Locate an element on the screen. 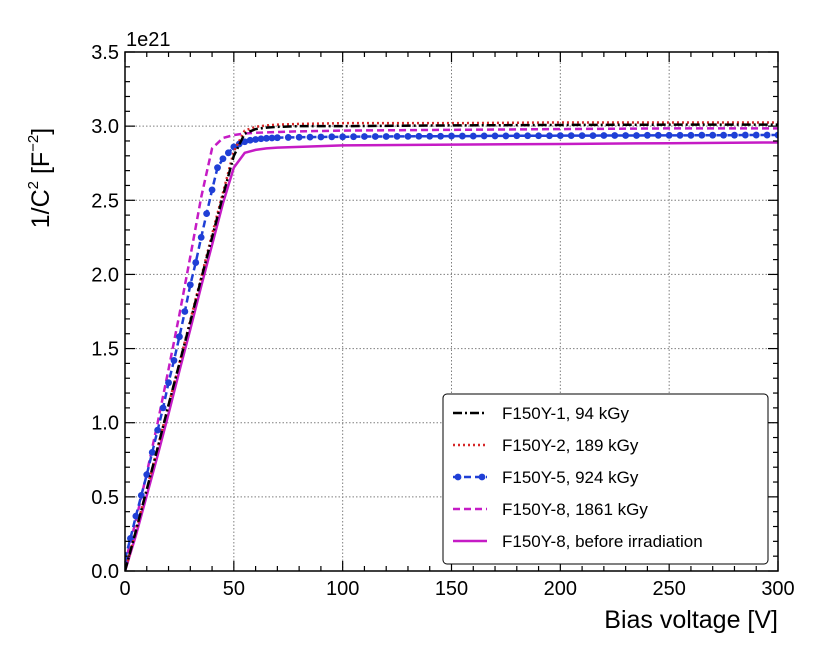  x-tick-label: 100 is located at coordinates (342, 589).